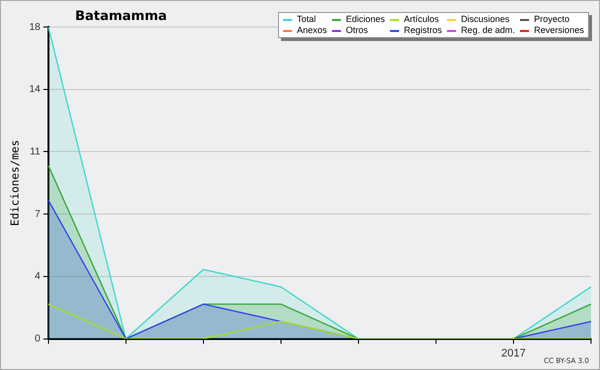  I want to click on legend-label: Anexos, so click(311, 30).